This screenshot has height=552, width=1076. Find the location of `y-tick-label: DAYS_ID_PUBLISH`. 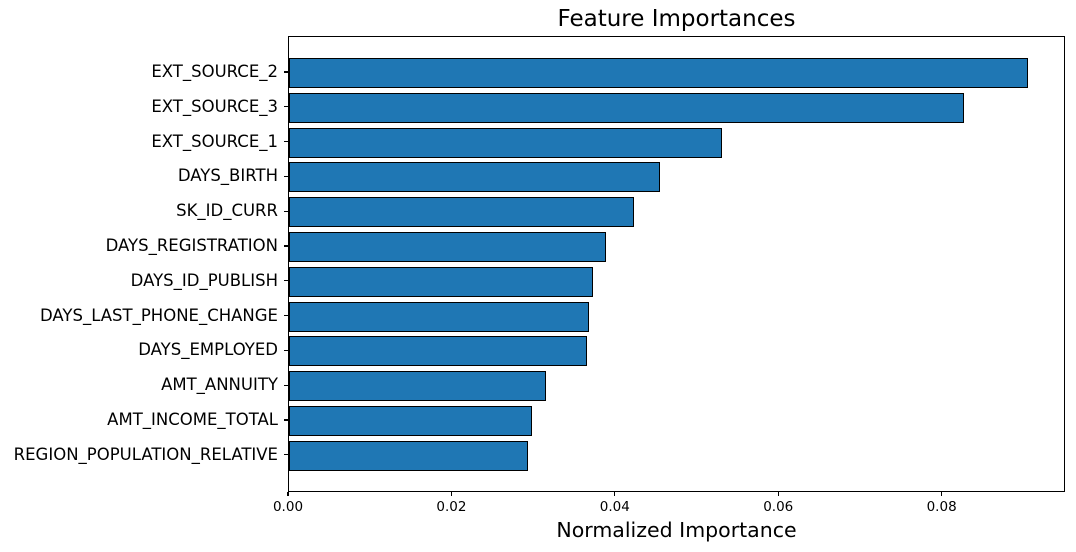

y-tick-label: DAYS_ID_PUBLISH is located at coordinates (204, 280).